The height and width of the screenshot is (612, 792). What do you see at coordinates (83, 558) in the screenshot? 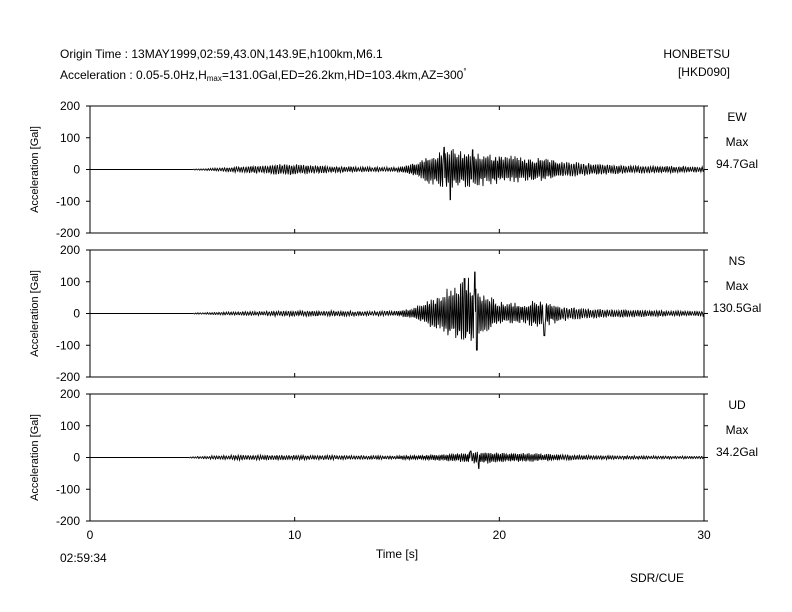
I see `start-time: 02:59:34` at bounding box center [83, 558].